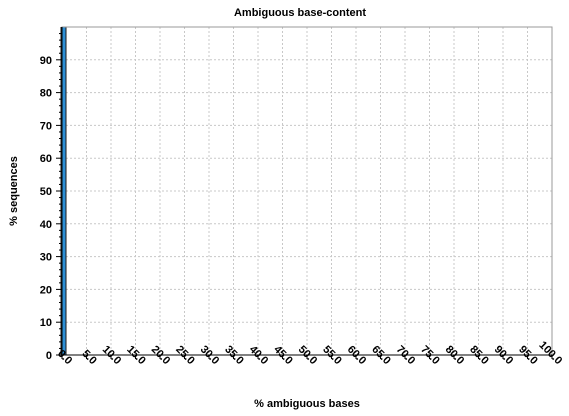 The image size is (569, 416). I want to click on y-ticks-layer: 0 10 20 30 40 50 60 70 80 90, so click(51, 197).